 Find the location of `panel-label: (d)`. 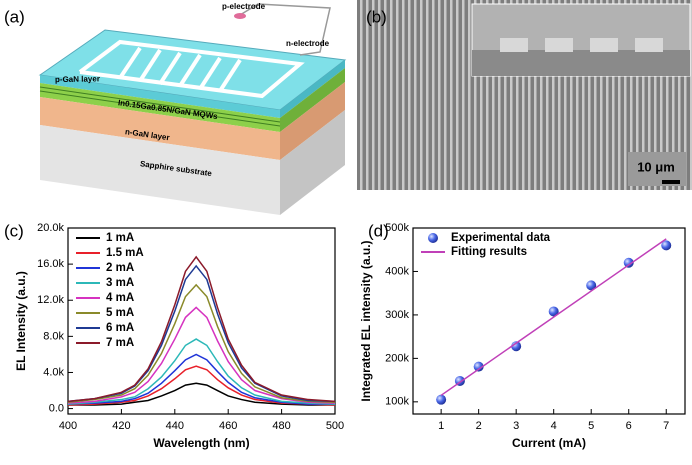

panel-label: (d) is located at coordinates (378, 230).